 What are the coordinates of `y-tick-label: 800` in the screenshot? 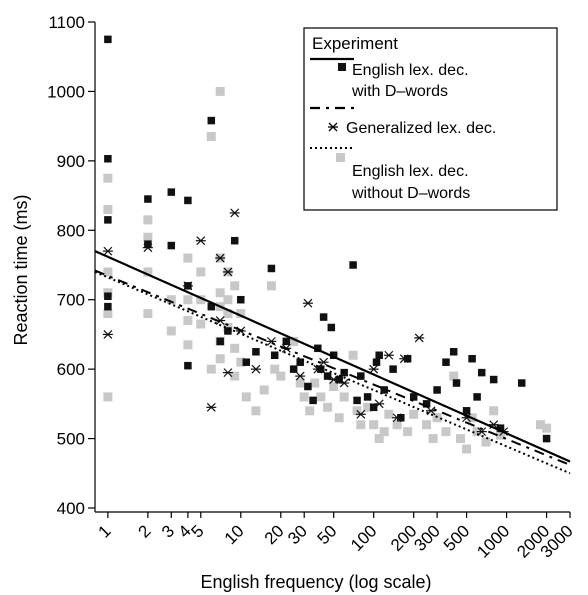 It's located at (71, 230).